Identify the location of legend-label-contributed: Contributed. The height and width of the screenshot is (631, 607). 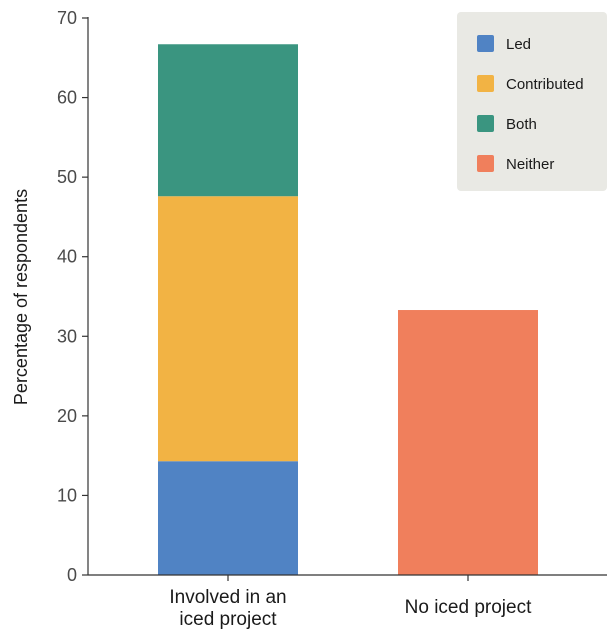
(545, 84).